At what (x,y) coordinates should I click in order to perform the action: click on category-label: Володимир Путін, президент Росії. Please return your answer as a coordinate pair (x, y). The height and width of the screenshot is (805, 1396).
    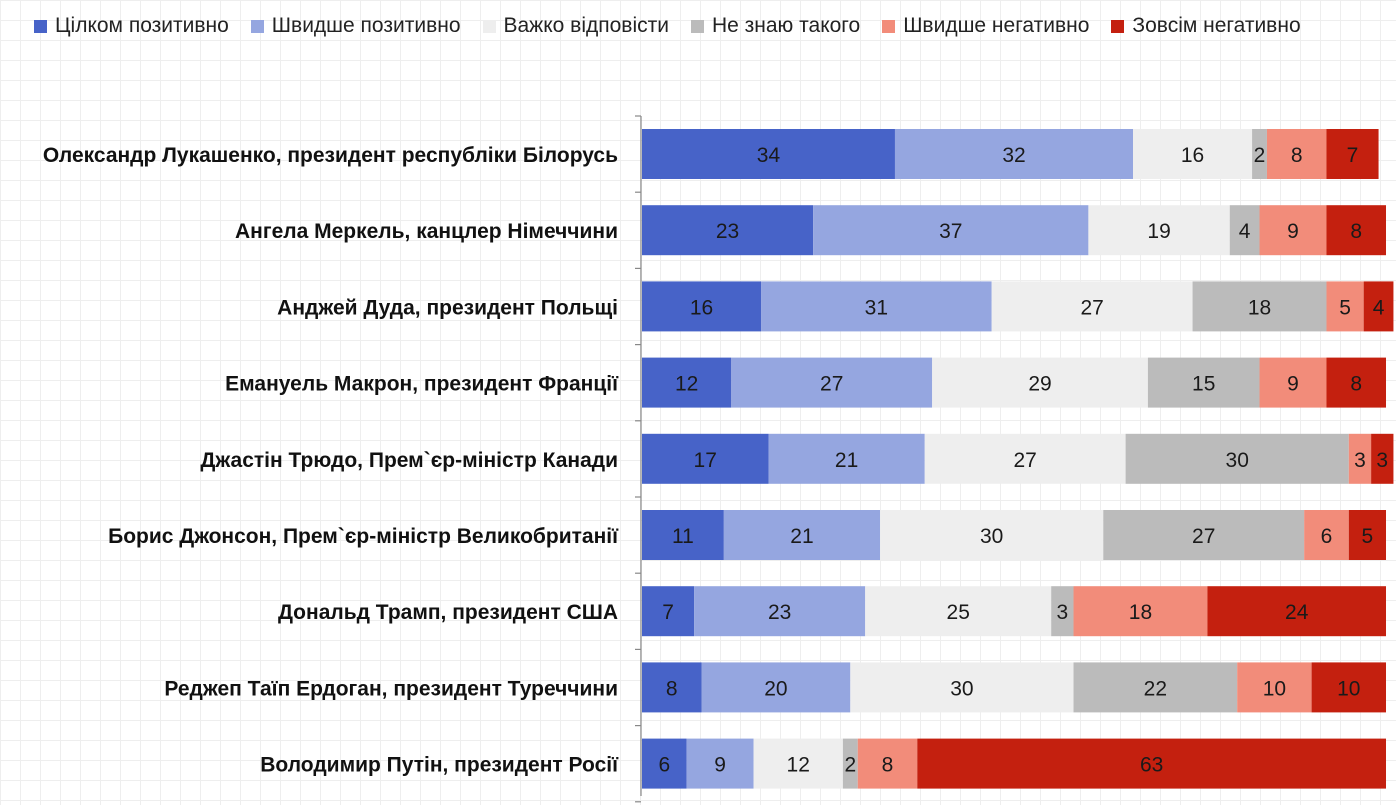
    Looking at the image, I should click on (439, 765).